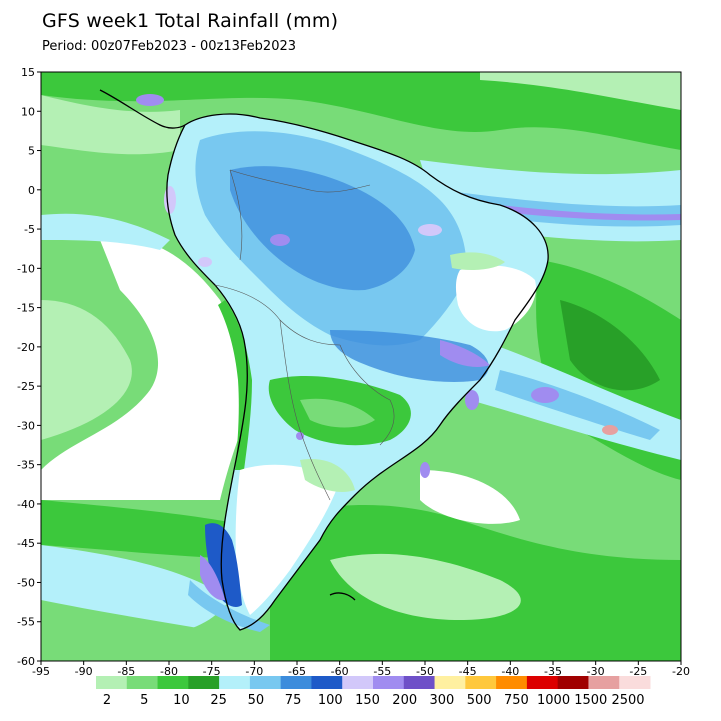 The height and width of the screenshot is (721, 721). What do you see at coordinates (31, 190) in the screenshot?
I see `y-tick-label: 0` at bounding box center [31, 190].